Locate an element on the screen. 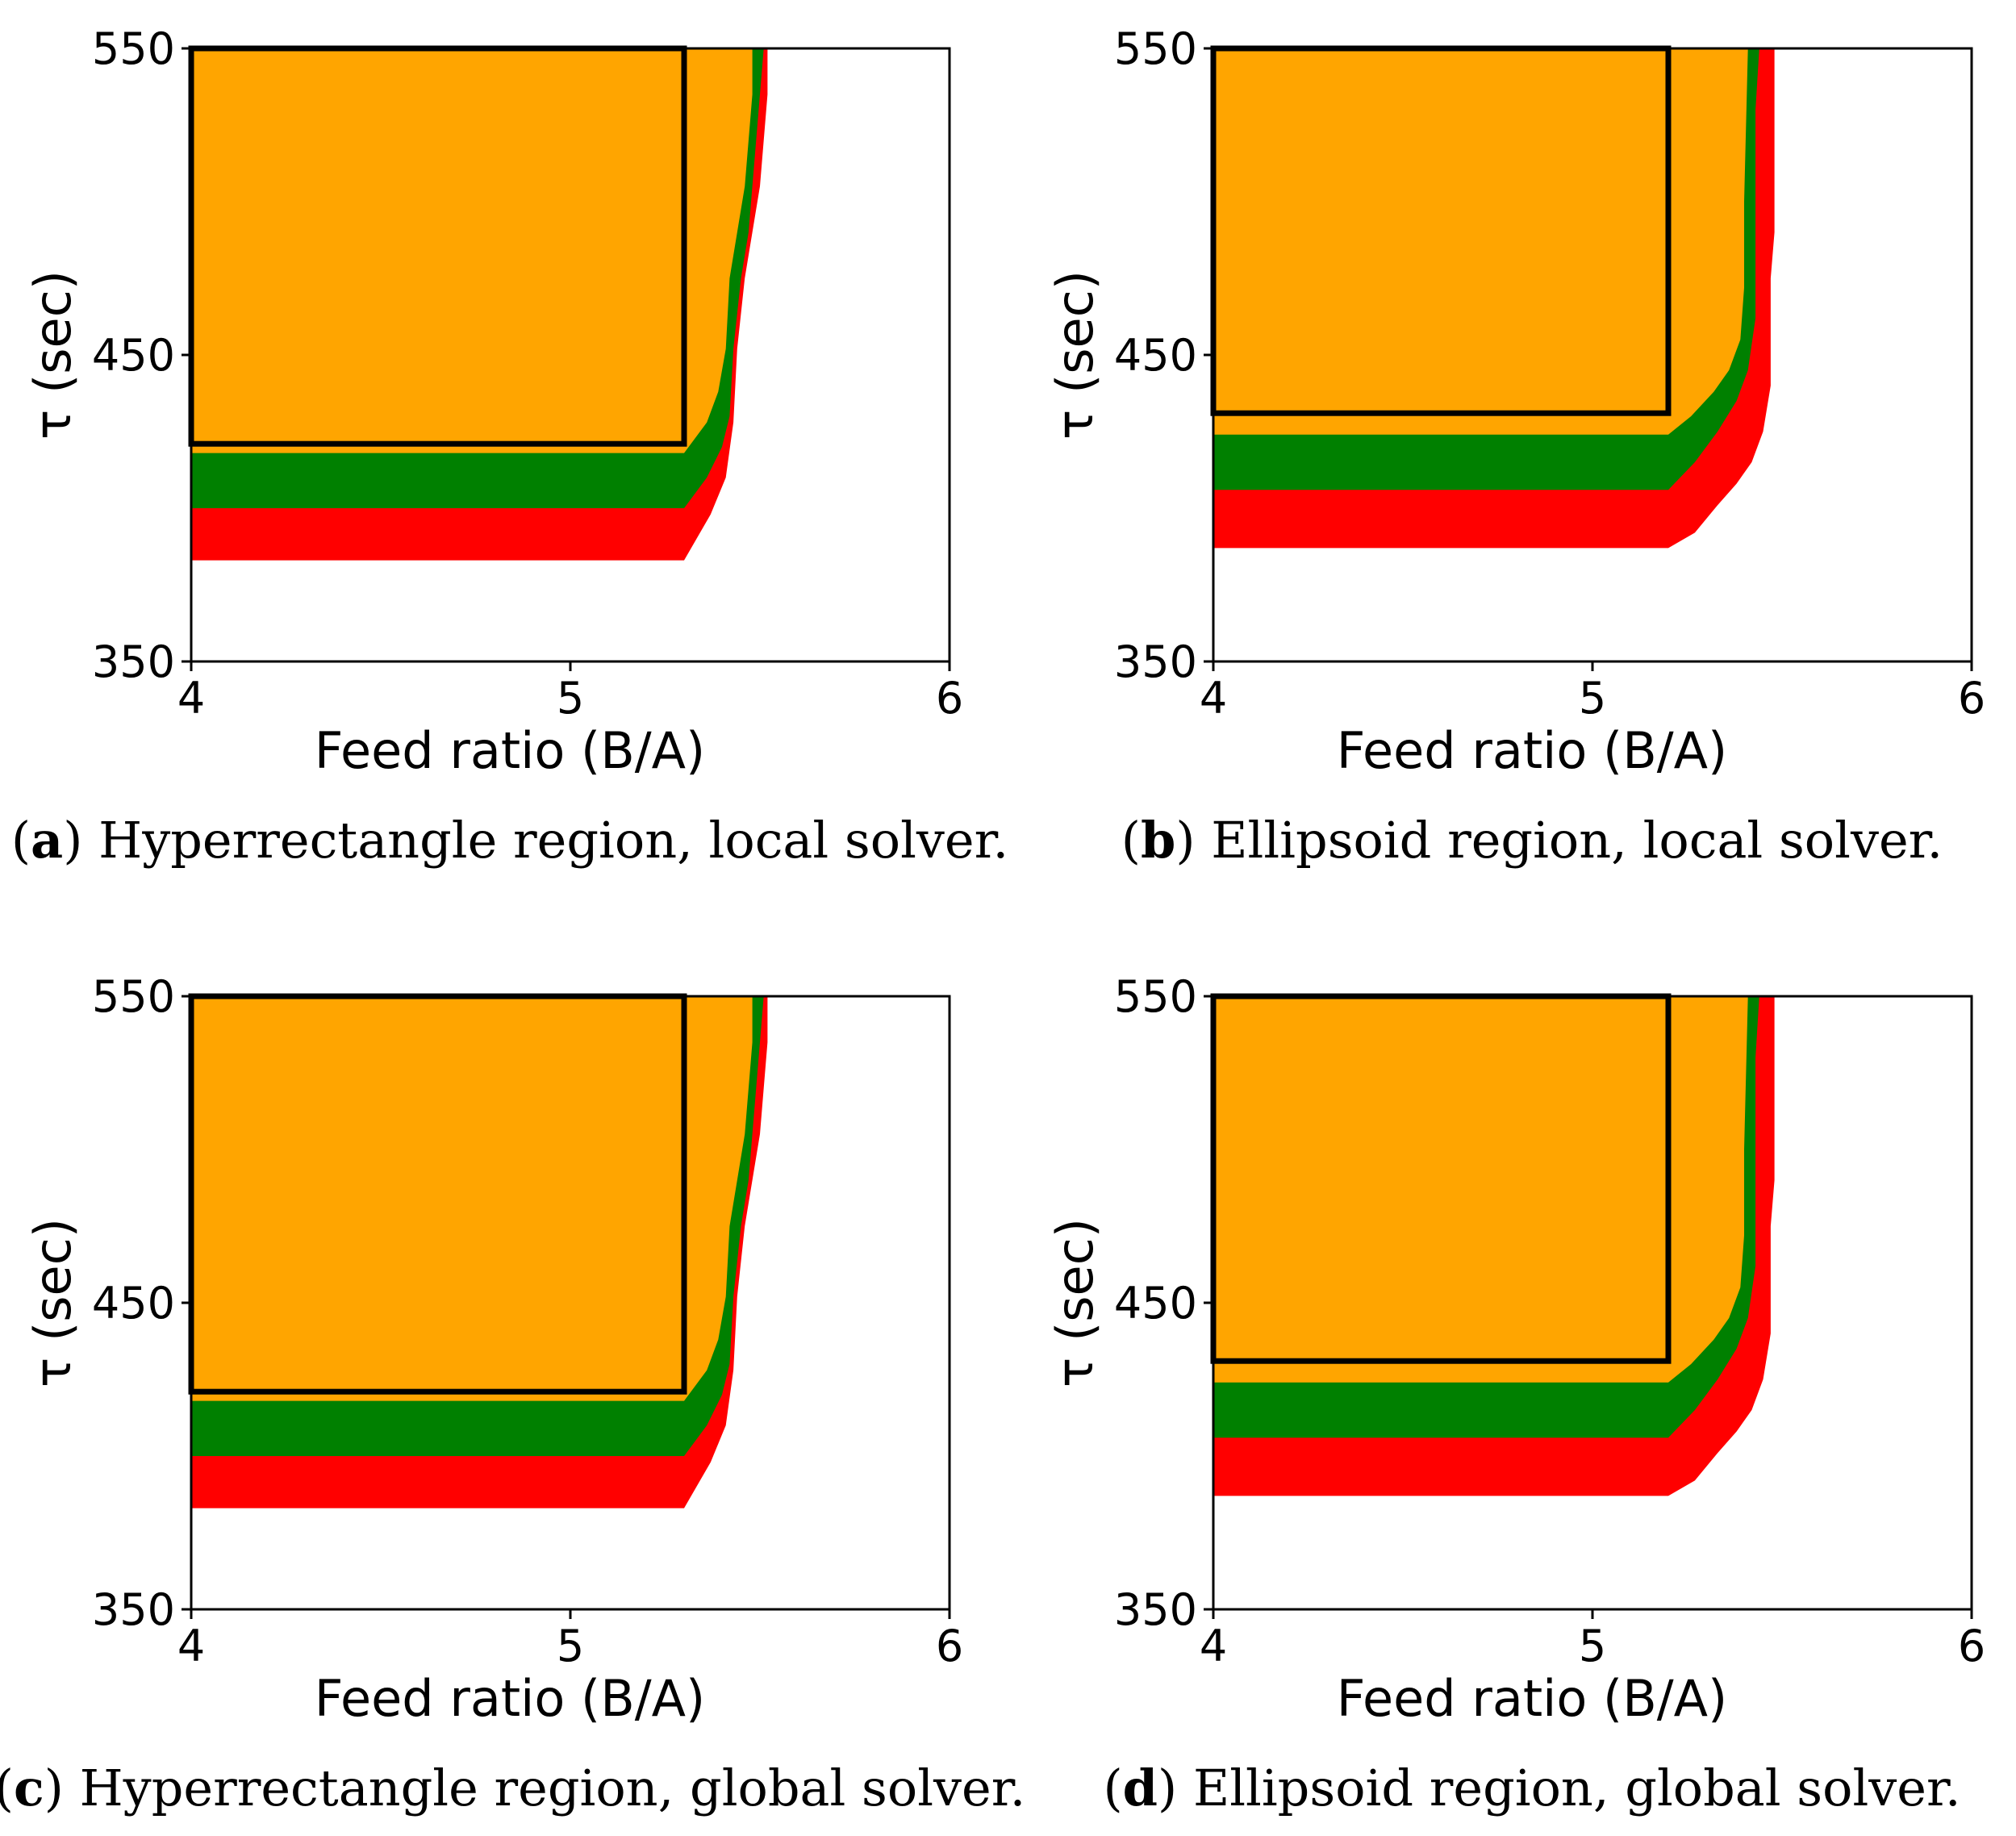 The image size is (2016, 1836). caption-text-a: Hyperrectangle region, local solver. is located at coordinates (553, 841).